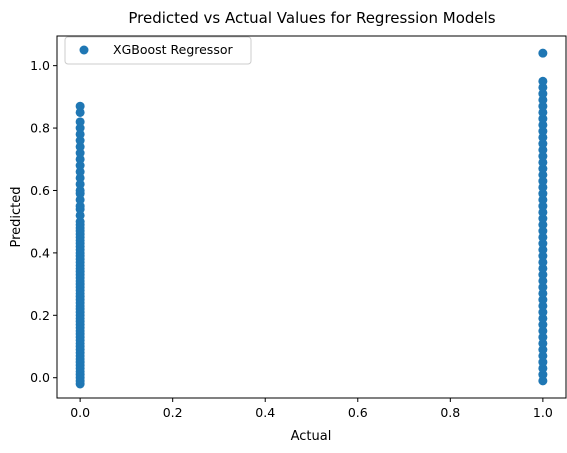  Describe the element at coordinates (43, 221) in the screenshot. I see `y-axis-ticks: 0.0 0.2 0.4 0.6 0.8 1.0` at that location.